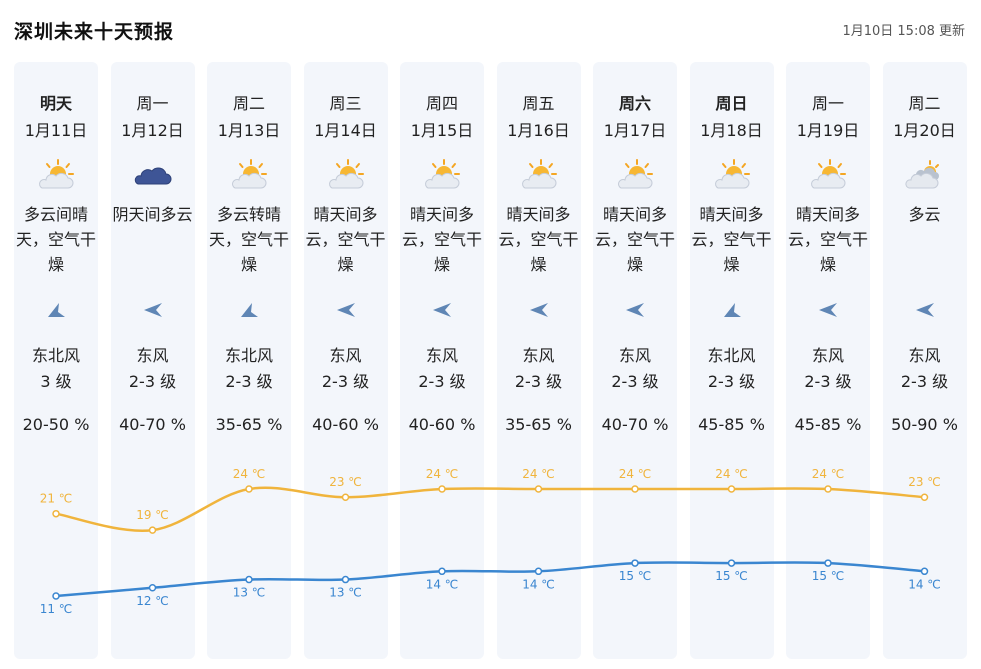  I want to click on low-temp-label: 13 ℃, so click(345, 593).